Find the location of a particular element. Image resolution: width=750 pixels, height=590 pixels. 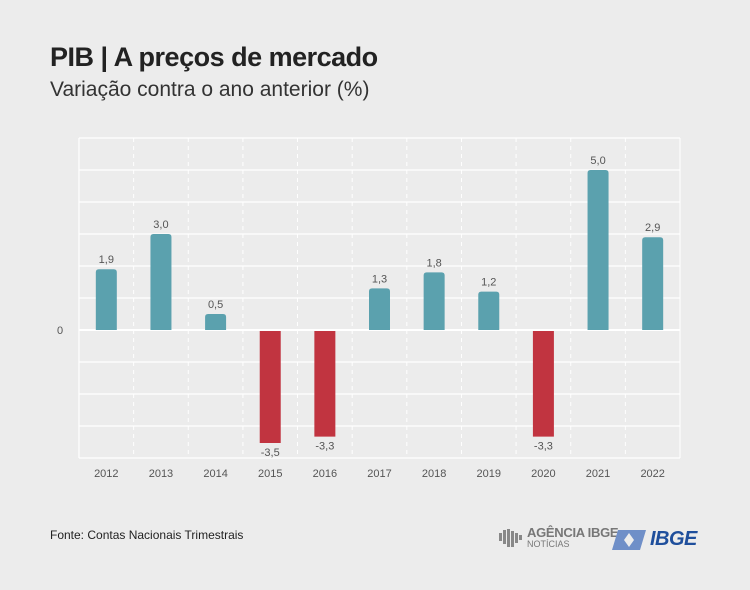

data-label: -3,5 is located at coordinates (270, 453).